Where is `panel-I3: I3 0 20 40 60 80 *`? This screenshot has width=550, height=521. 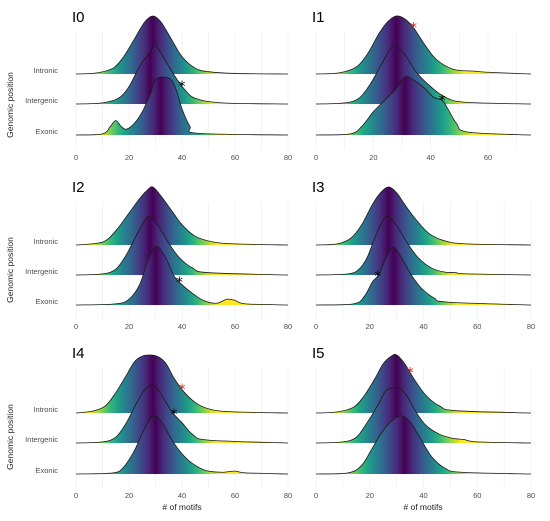 panel-I3: I3 0 20 40 60 80 * is located at coordinates (423, 255).